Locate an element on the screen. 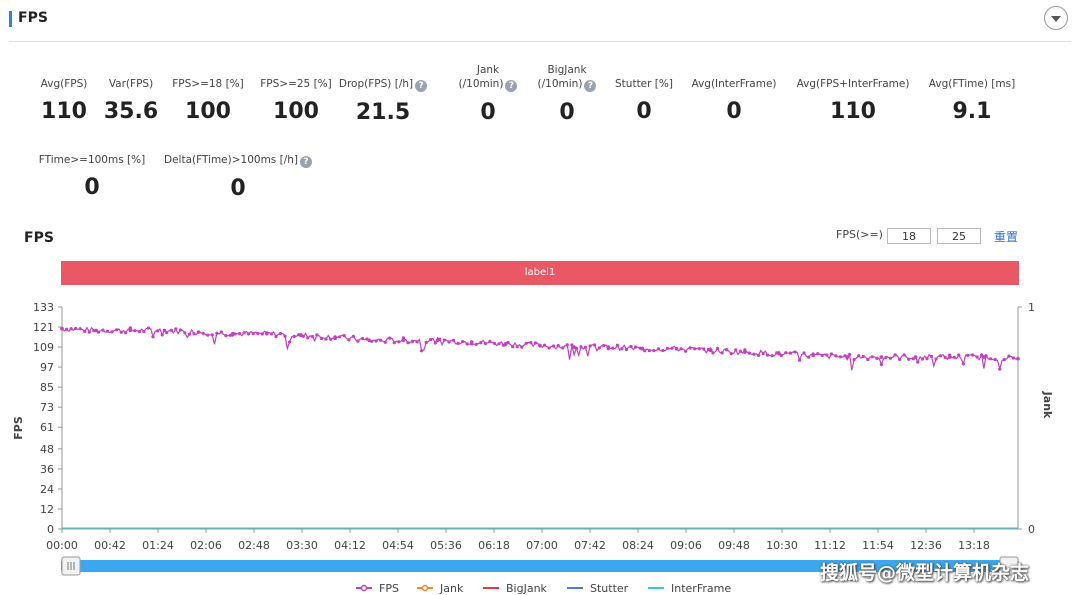 The width and height of the screenshot is (1080, 595). metric-label: Avg(InterFrame) is located at coordinates (734, 84).